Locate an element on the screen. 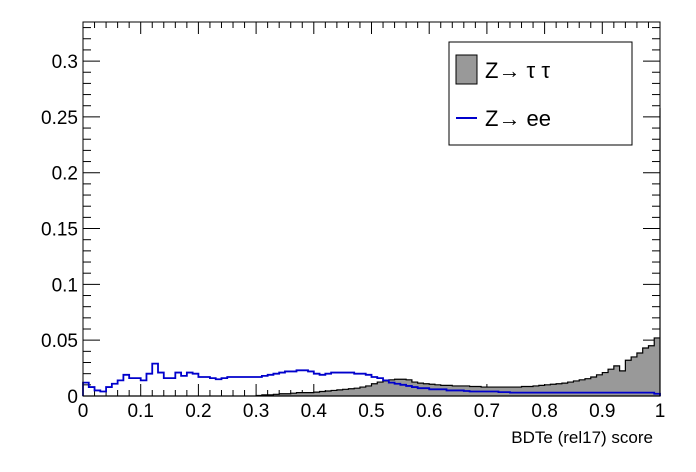 This screenshot has height=472, width=696. x-tick-label: 0.5 is located at coordinates (371, 411).